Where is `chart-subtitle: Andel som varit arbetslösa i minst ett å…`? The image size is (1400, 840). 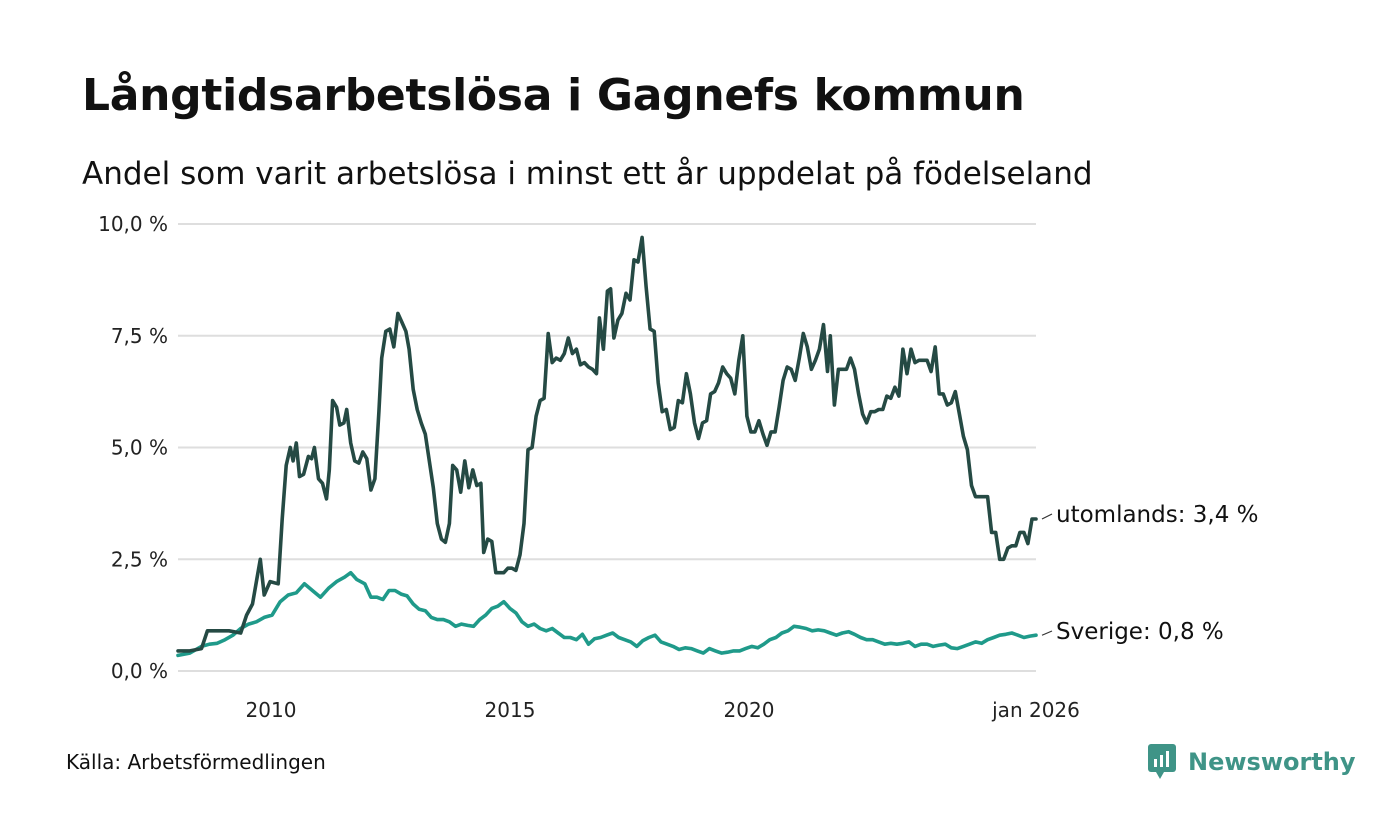 chart-subtitle: Andel som varit arbetslösa i minst ett å… is located at coordinates (587, 174).